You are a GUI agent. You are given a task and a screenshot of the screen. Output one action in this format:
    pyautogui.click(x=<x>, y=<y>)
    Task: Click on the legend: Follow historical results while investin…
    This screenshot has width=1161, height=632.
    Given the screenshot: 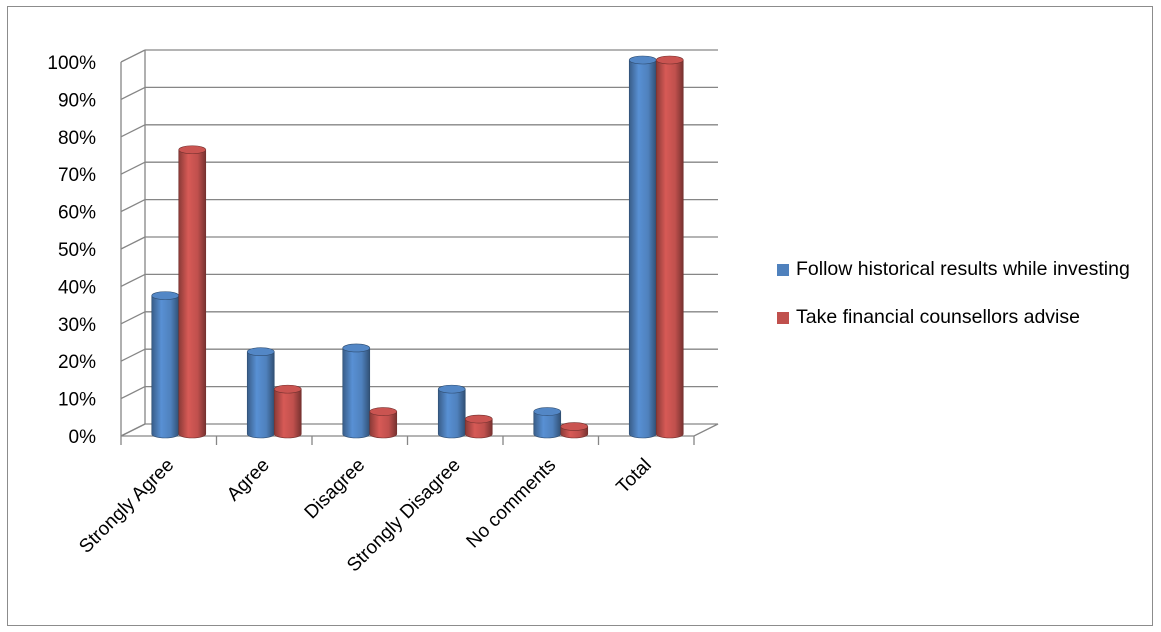 What is the action you would take?
    pyautogui.click(x=959, y=302)
    